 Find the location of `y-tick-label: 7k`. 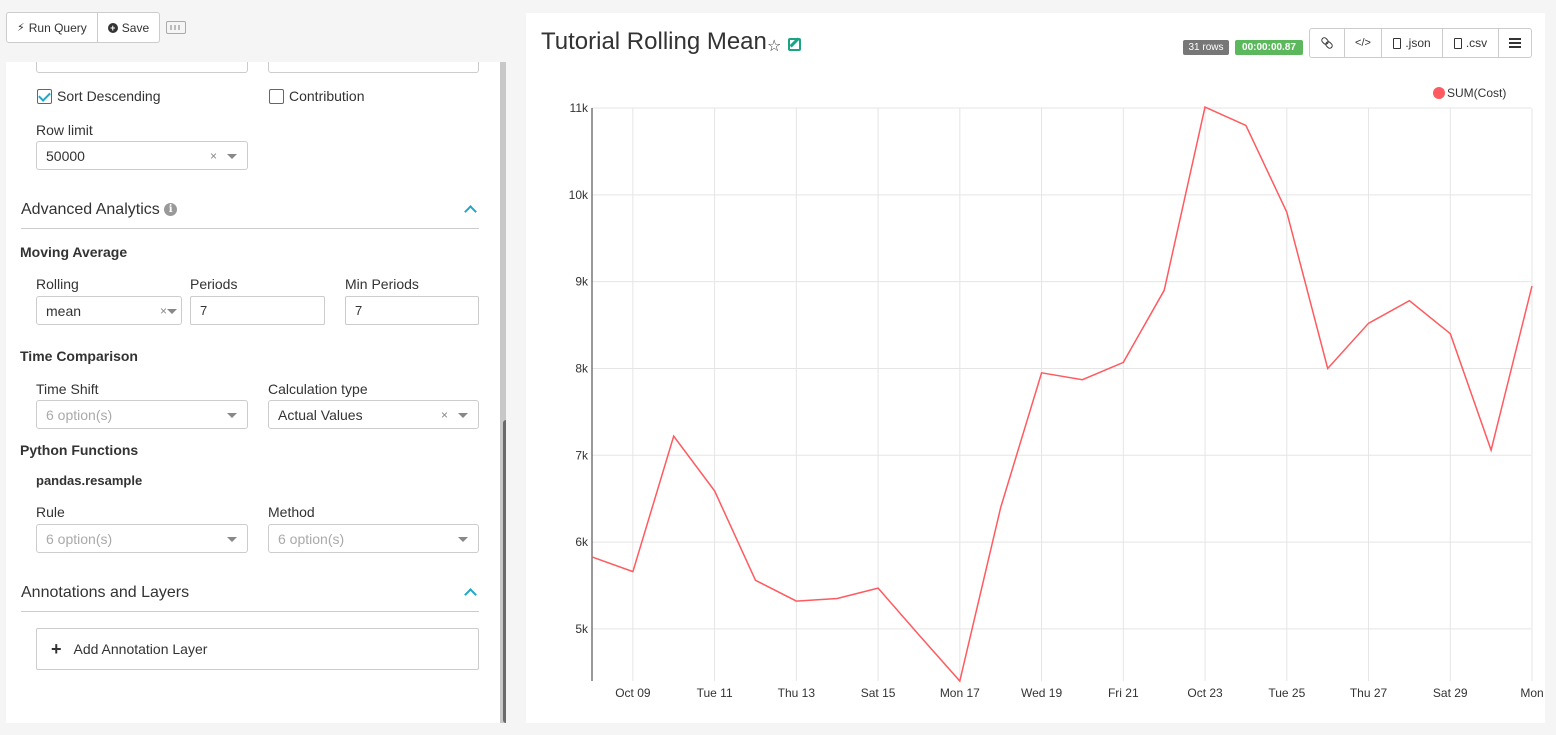

y-tick-label: 7k is located at coordinates (582, 455).